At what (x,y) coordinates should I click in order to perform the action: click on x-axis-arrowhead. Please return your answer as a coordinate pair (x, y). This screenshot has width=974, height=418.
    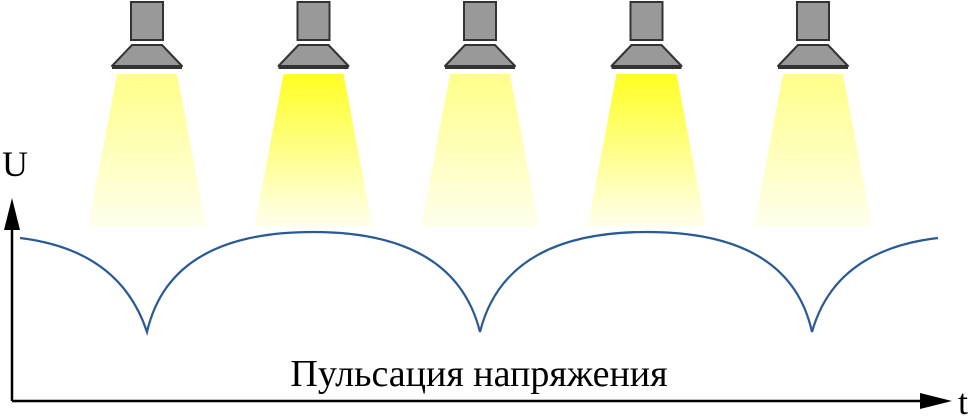
    Looking at the image, I should click on (936, 401).